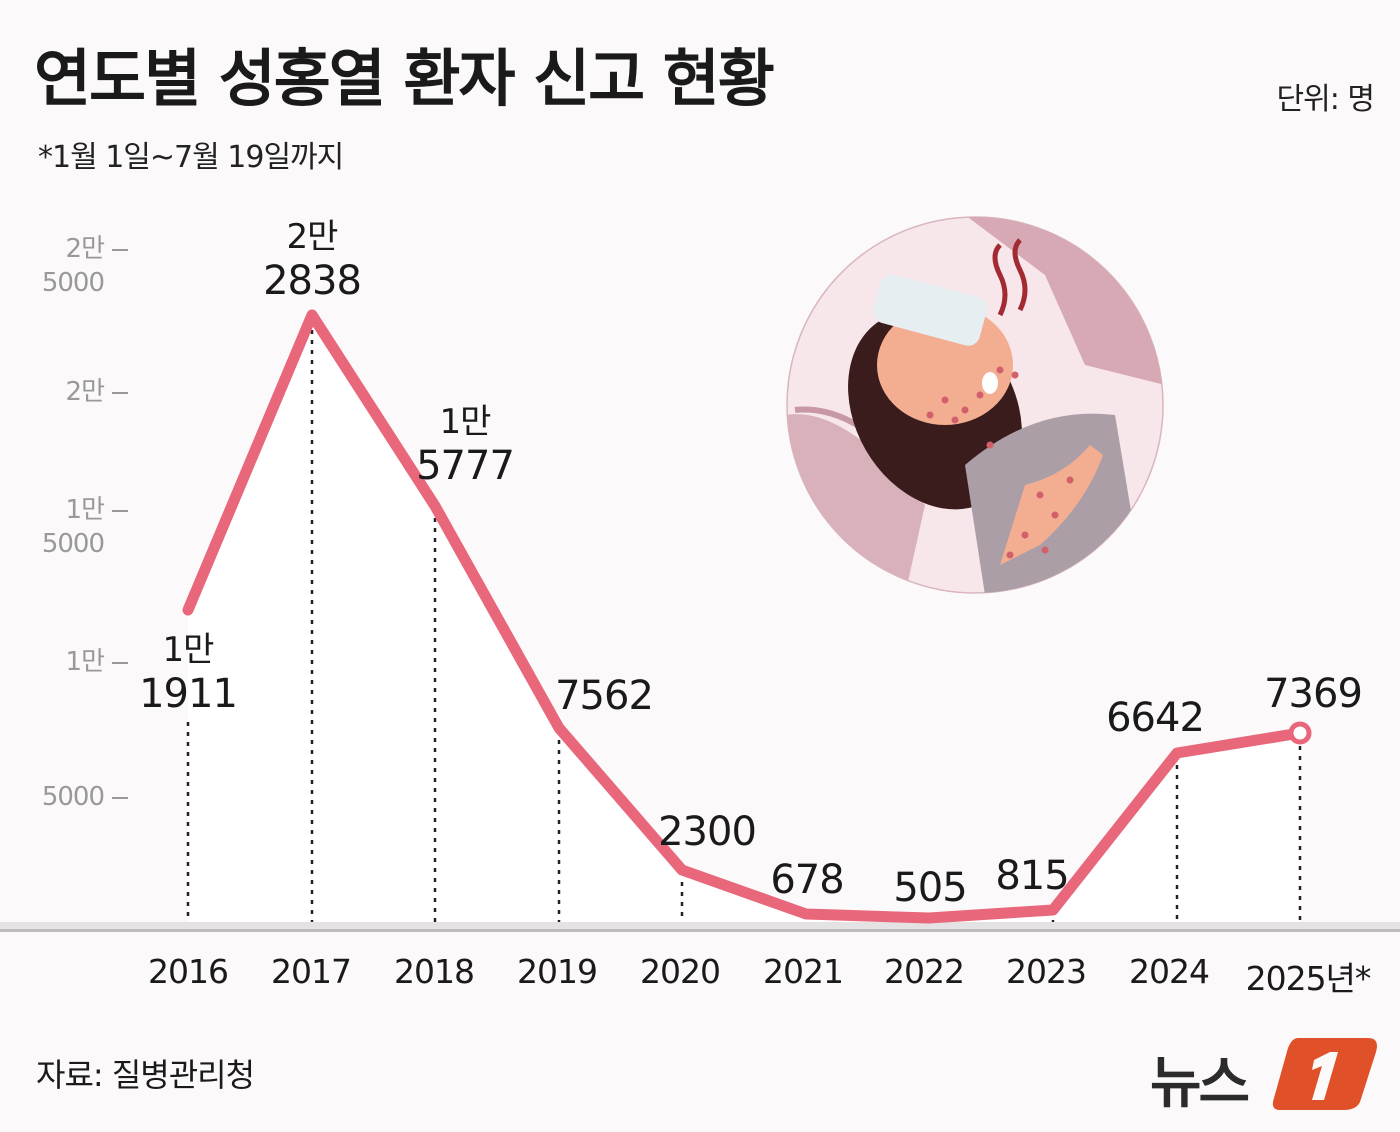 This screenshot has width=1400, height=1132. Describe the element at coordinates (191, 157) in the screenshot. I see `chart-subtitle: *1월 1일~7월 19일까지` at that location.